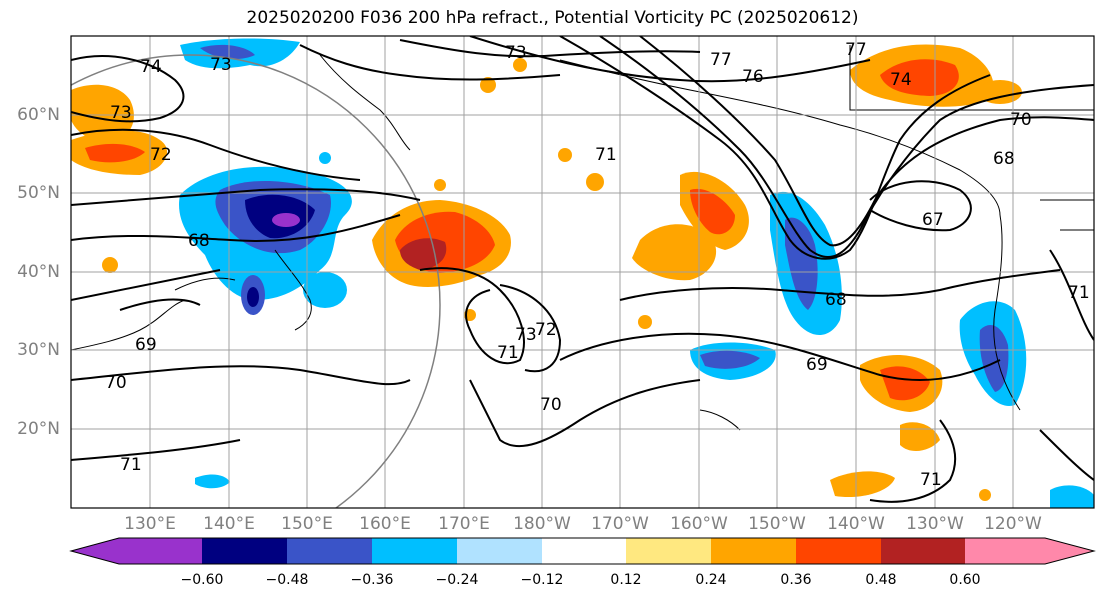  What do you see at coordinates (307, 524) in the screenshot?
I see `lon-label: 150°E` at bounding box center [307, 524].